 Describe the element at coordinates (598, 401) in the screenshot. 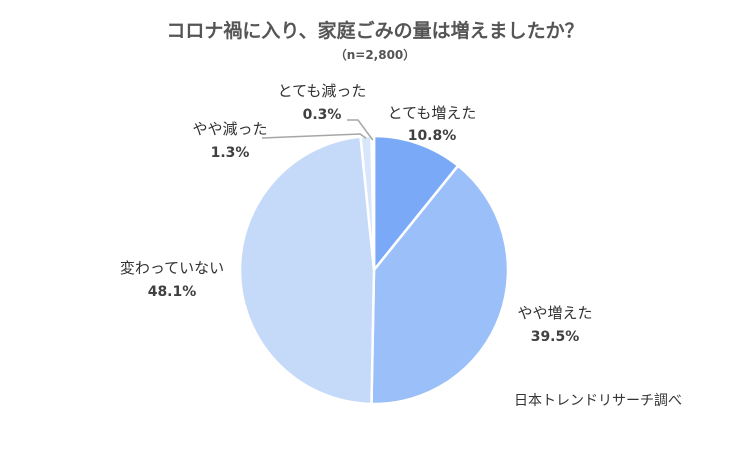

I see `source-note: 日本トレンドリサーチ調べ` at that location.